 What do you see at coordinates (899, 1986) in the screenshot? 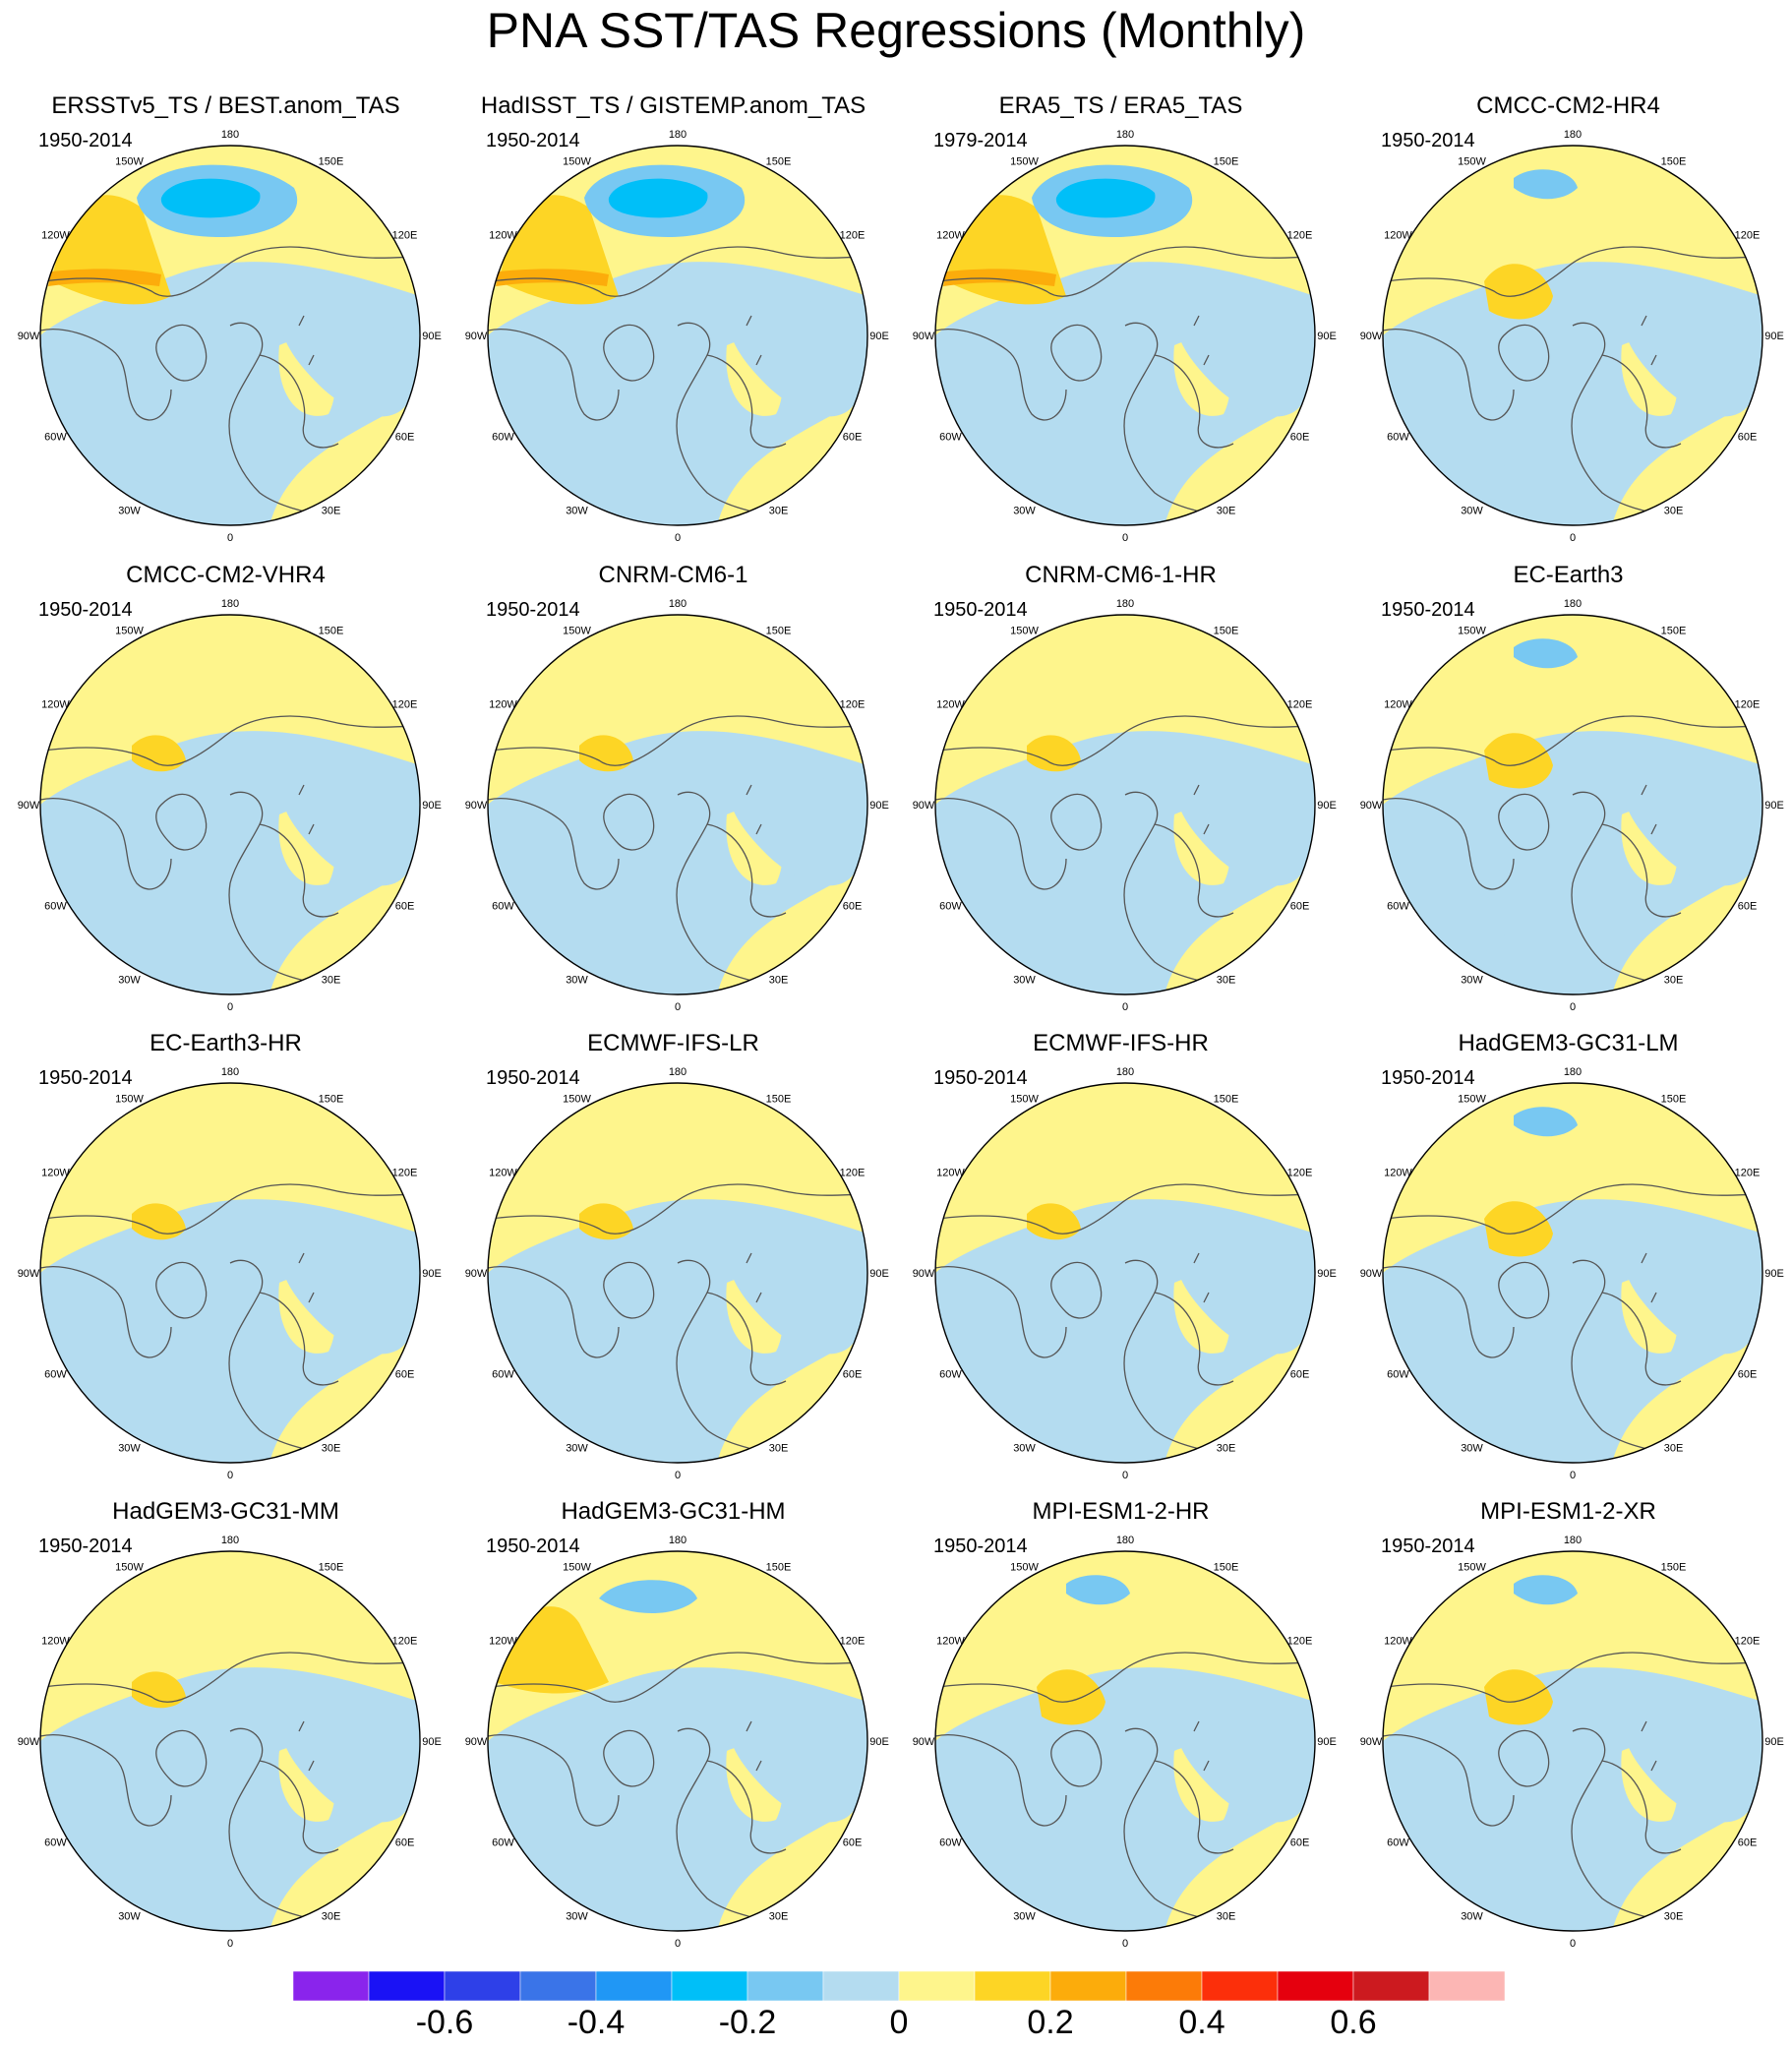
I see `colorbar` at bounding box center [899, 1986].